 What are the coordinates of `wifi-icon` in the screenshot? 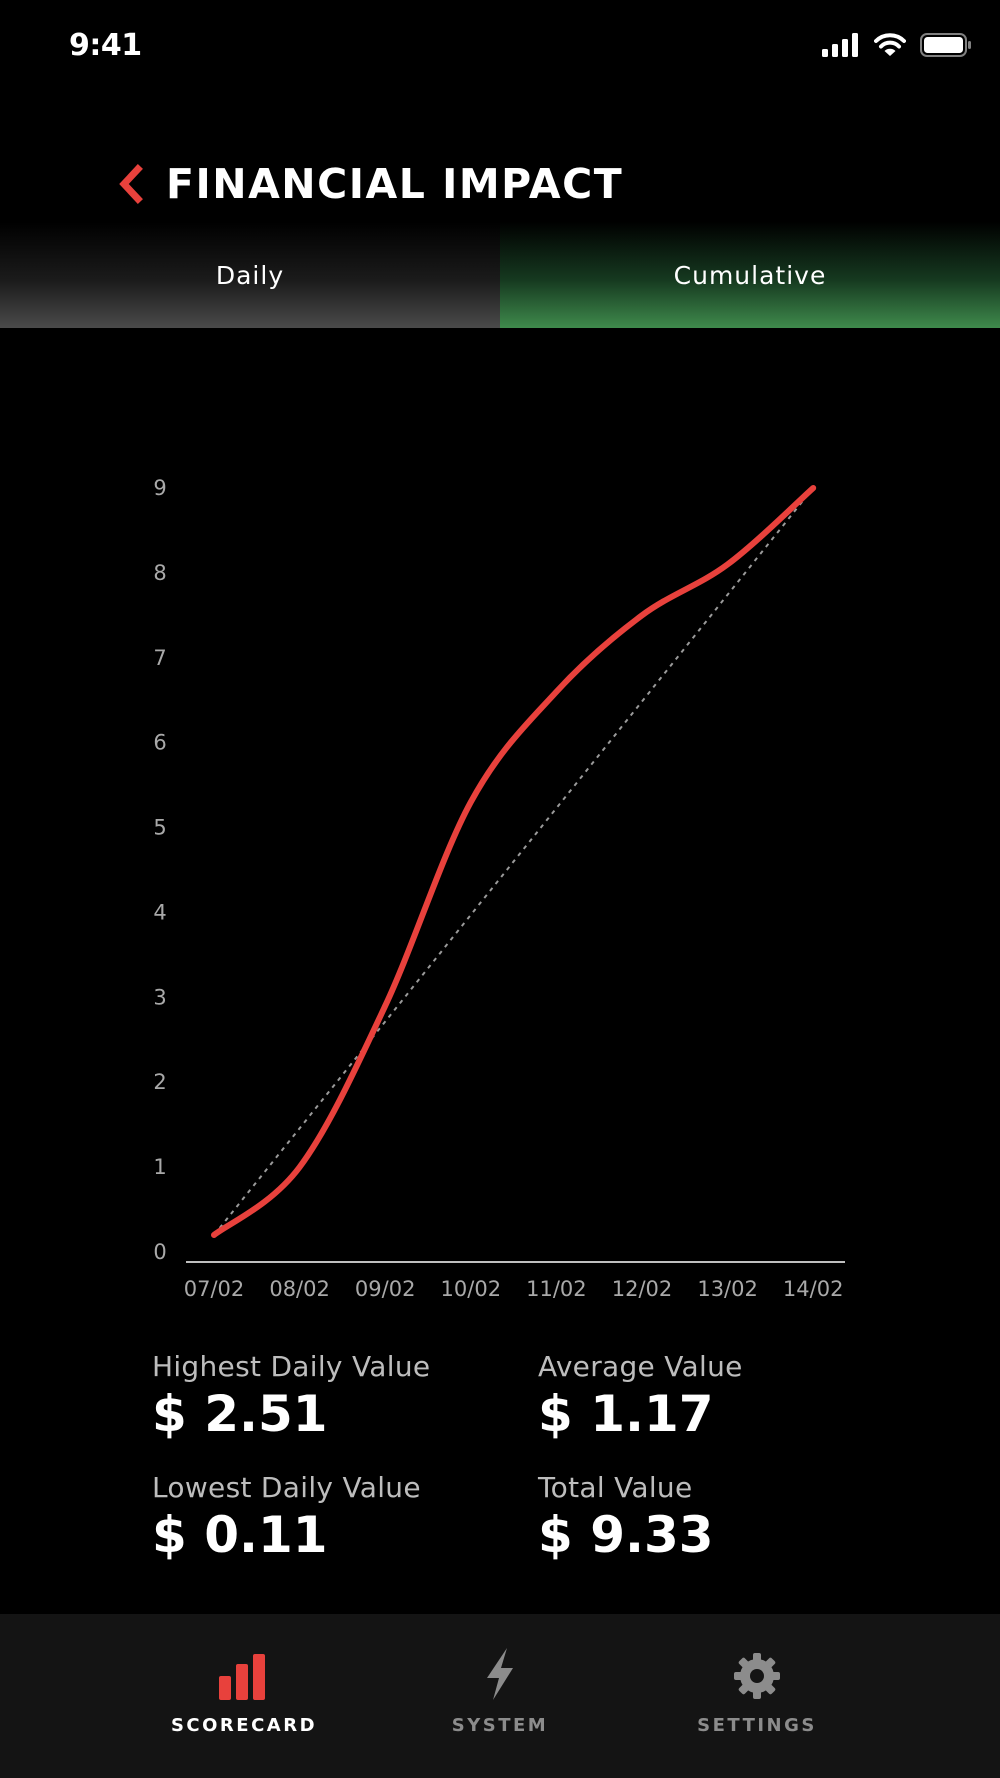 It's located at (890, 44).